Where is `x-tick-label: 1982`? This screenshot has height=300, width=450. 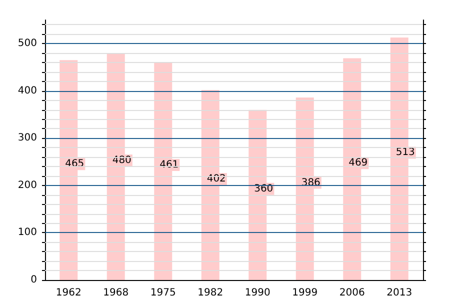
x-tick-label: 1982 is located at coordinates (211, 293).